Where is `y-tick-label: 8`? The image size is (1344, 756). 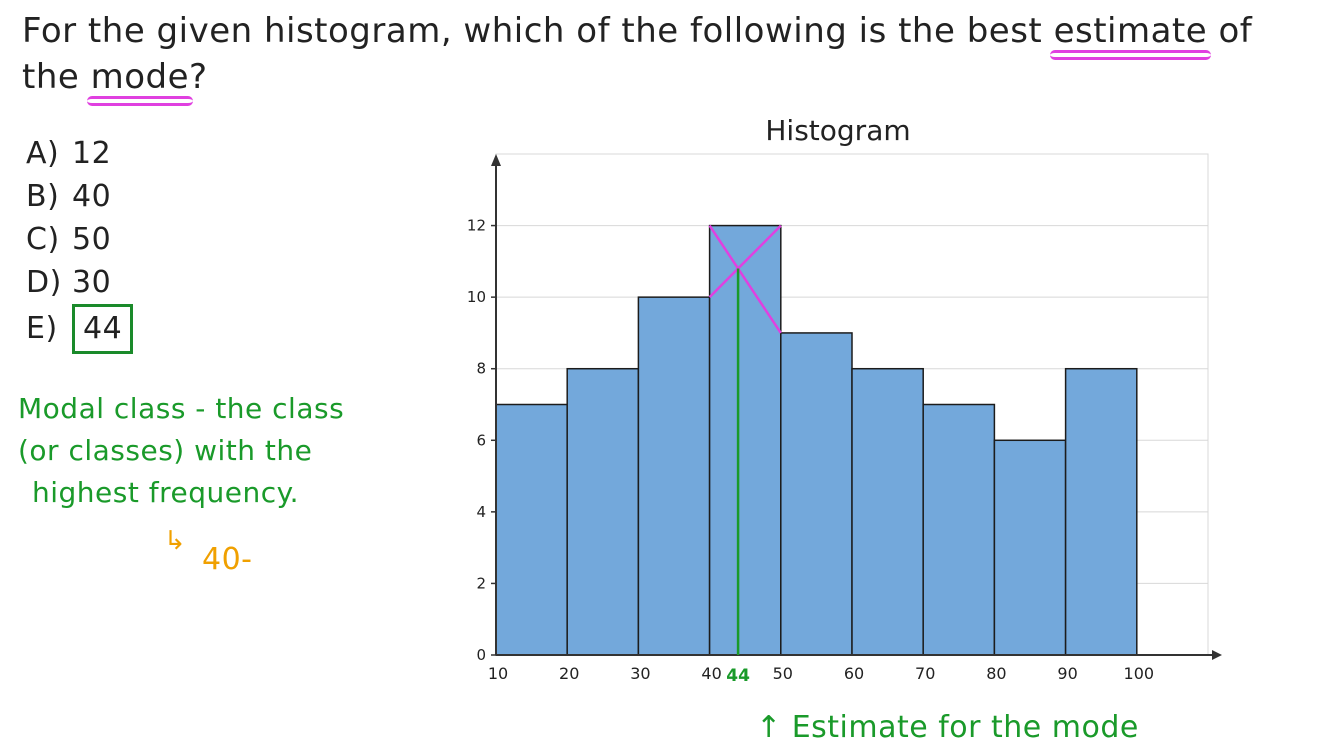
y-tick-label: 8 is located at coordinates (481, 369).